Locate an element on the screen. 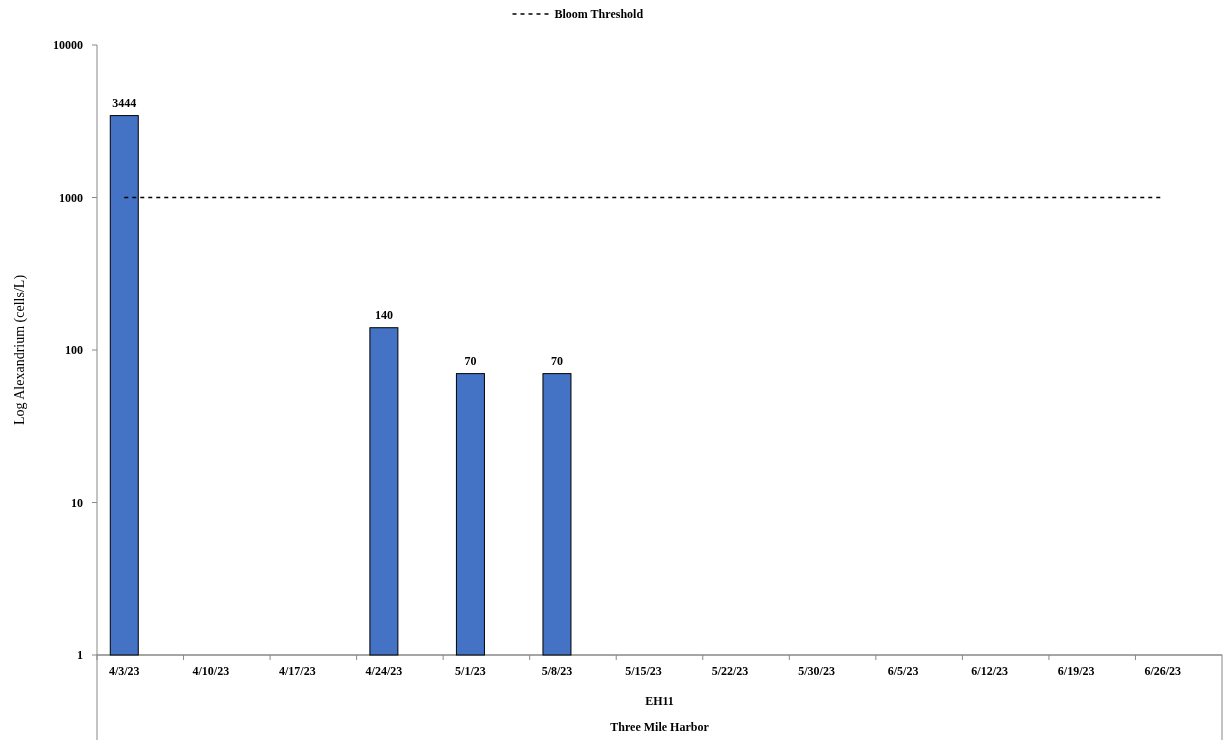 This screenshot has width=1225, height=740. y-tick-label: 10000 is located at coordinates (68, 45).